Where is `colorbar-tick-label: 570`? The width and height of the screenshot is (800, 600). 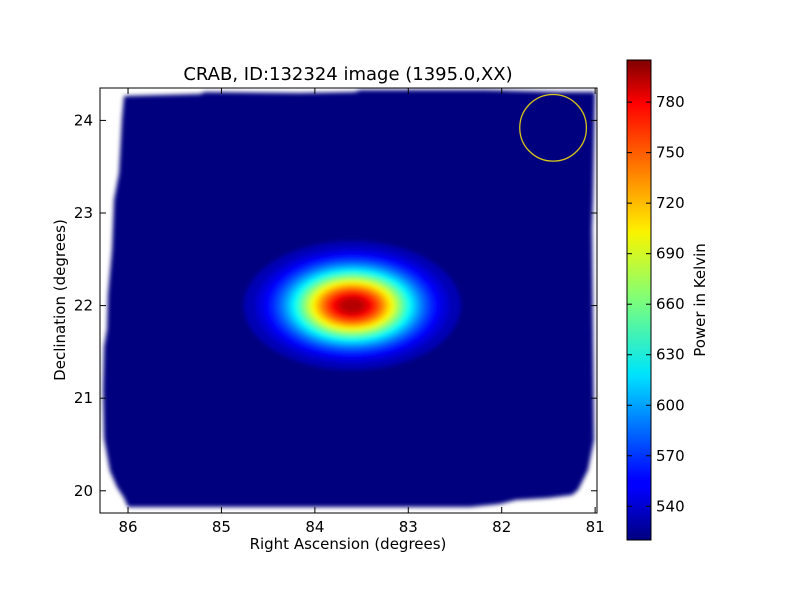
colorbar-tick-label: 570 is located at coordinates (670, 456).